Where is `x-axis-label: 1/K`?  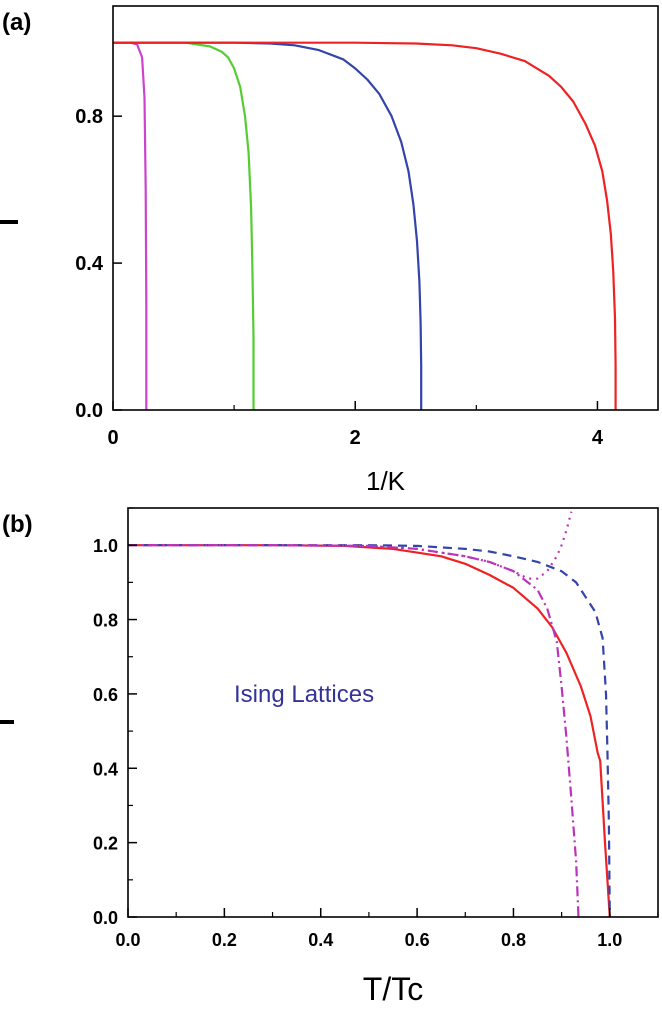
x-axis-label: 1/K is located at coordinates (386, 481).